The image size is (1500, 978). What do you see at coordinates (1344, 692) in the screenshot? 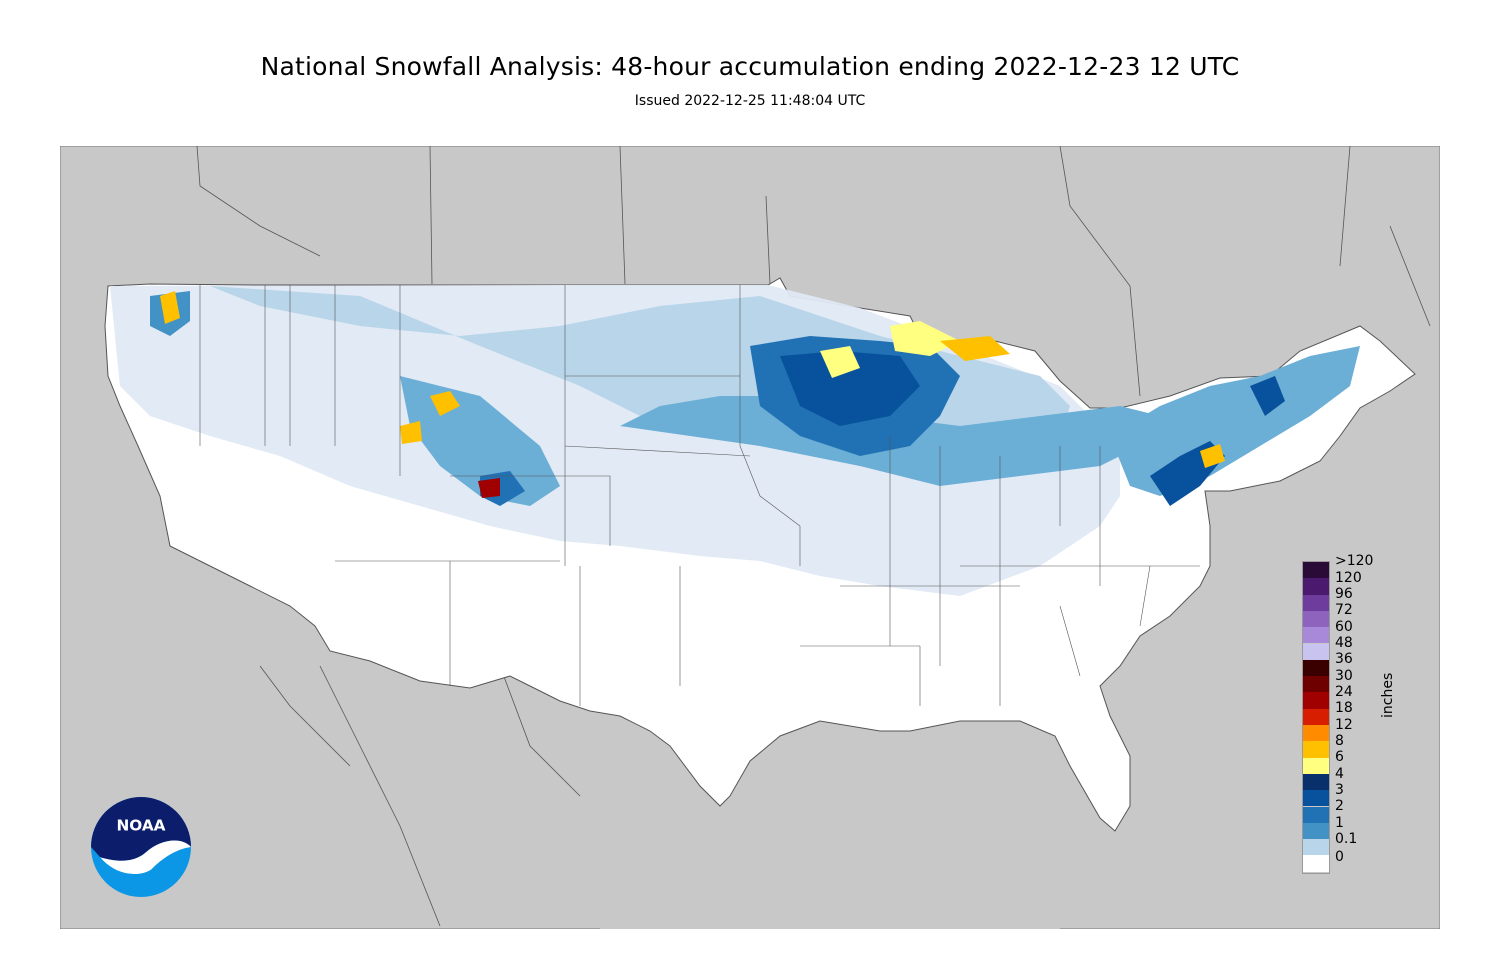
I see `legend-label: 24` at bounding box center [1344, 692].